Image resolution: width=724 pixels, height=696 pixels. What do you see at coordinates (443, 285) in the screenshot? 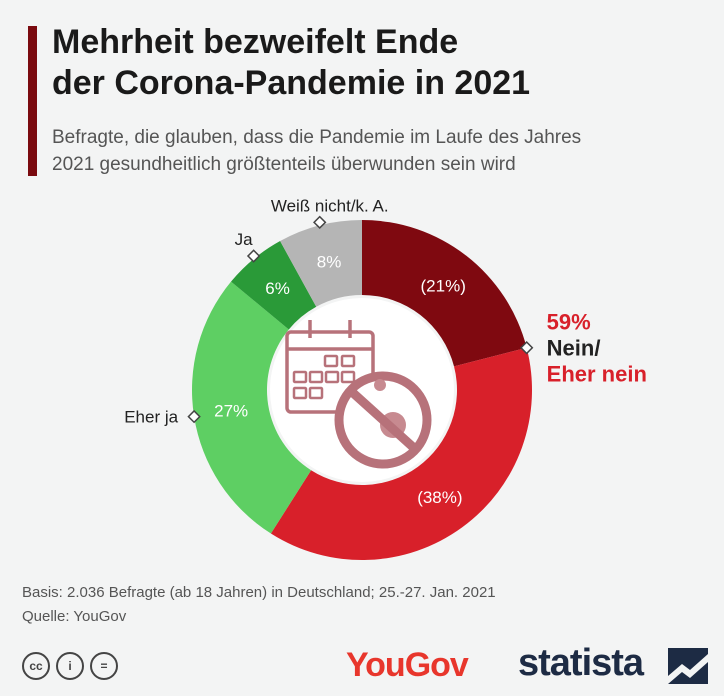
I see `slice-value-label: (21%)` at bounding box center [443, 285].